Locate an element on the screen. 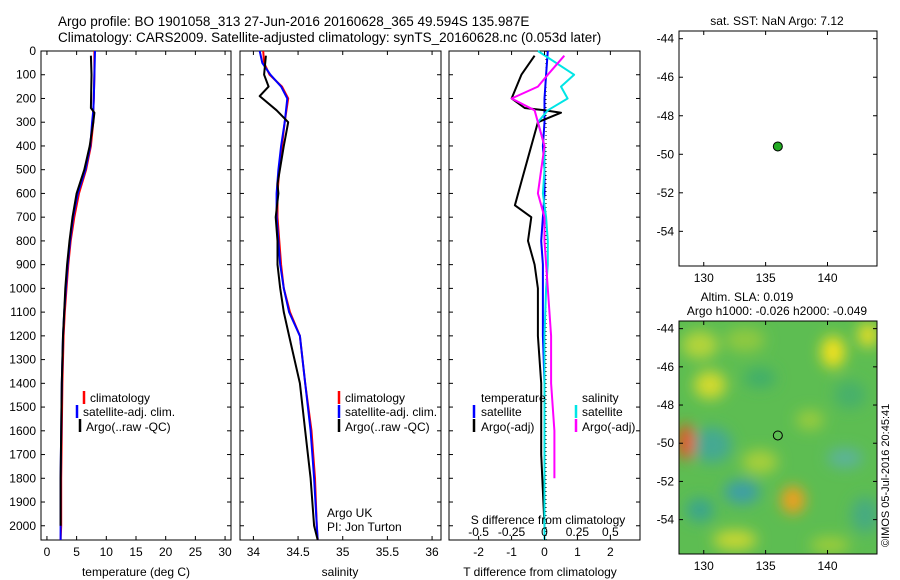  x-tick-label: -1 is located at coordinates (511, 552).